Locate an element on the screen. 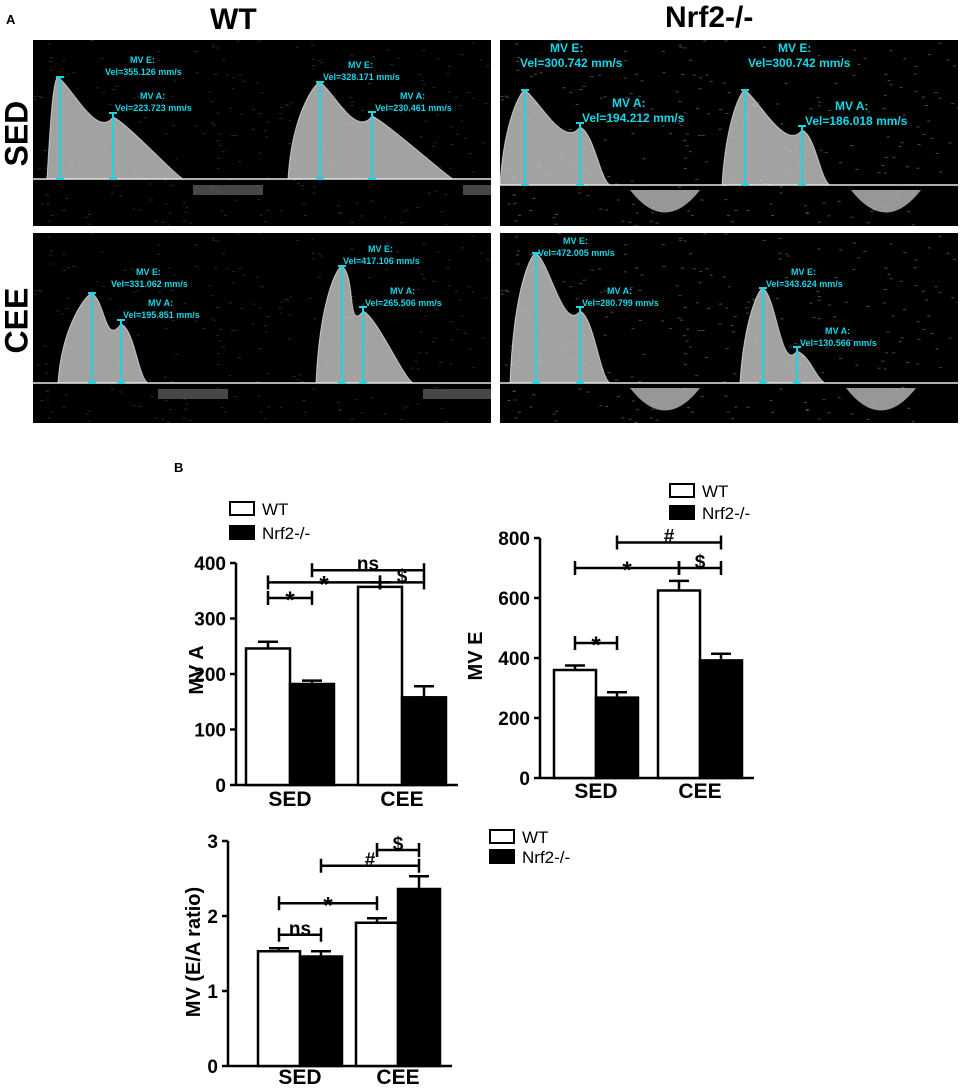 The image size is (964, 1088). significance-label: ns is located at coordinates (300, 929).